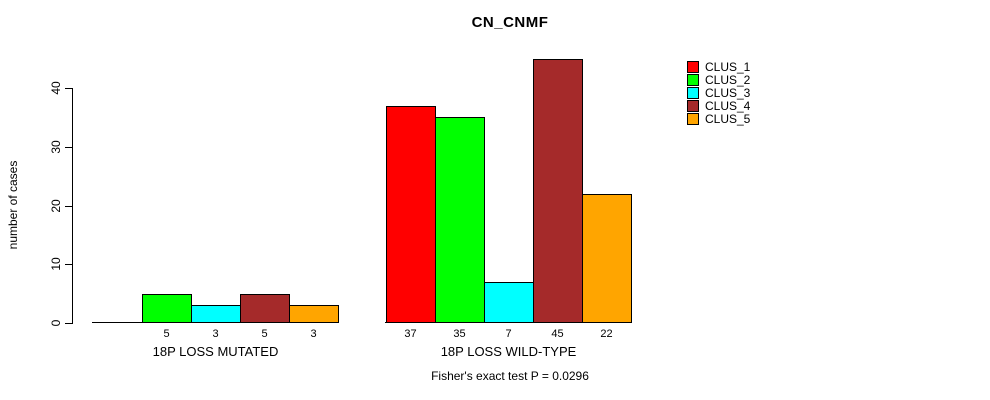  Describe the element at coordinates (728, 105) in the screenshot. I see `legend-label: CLUS_4` at that location.